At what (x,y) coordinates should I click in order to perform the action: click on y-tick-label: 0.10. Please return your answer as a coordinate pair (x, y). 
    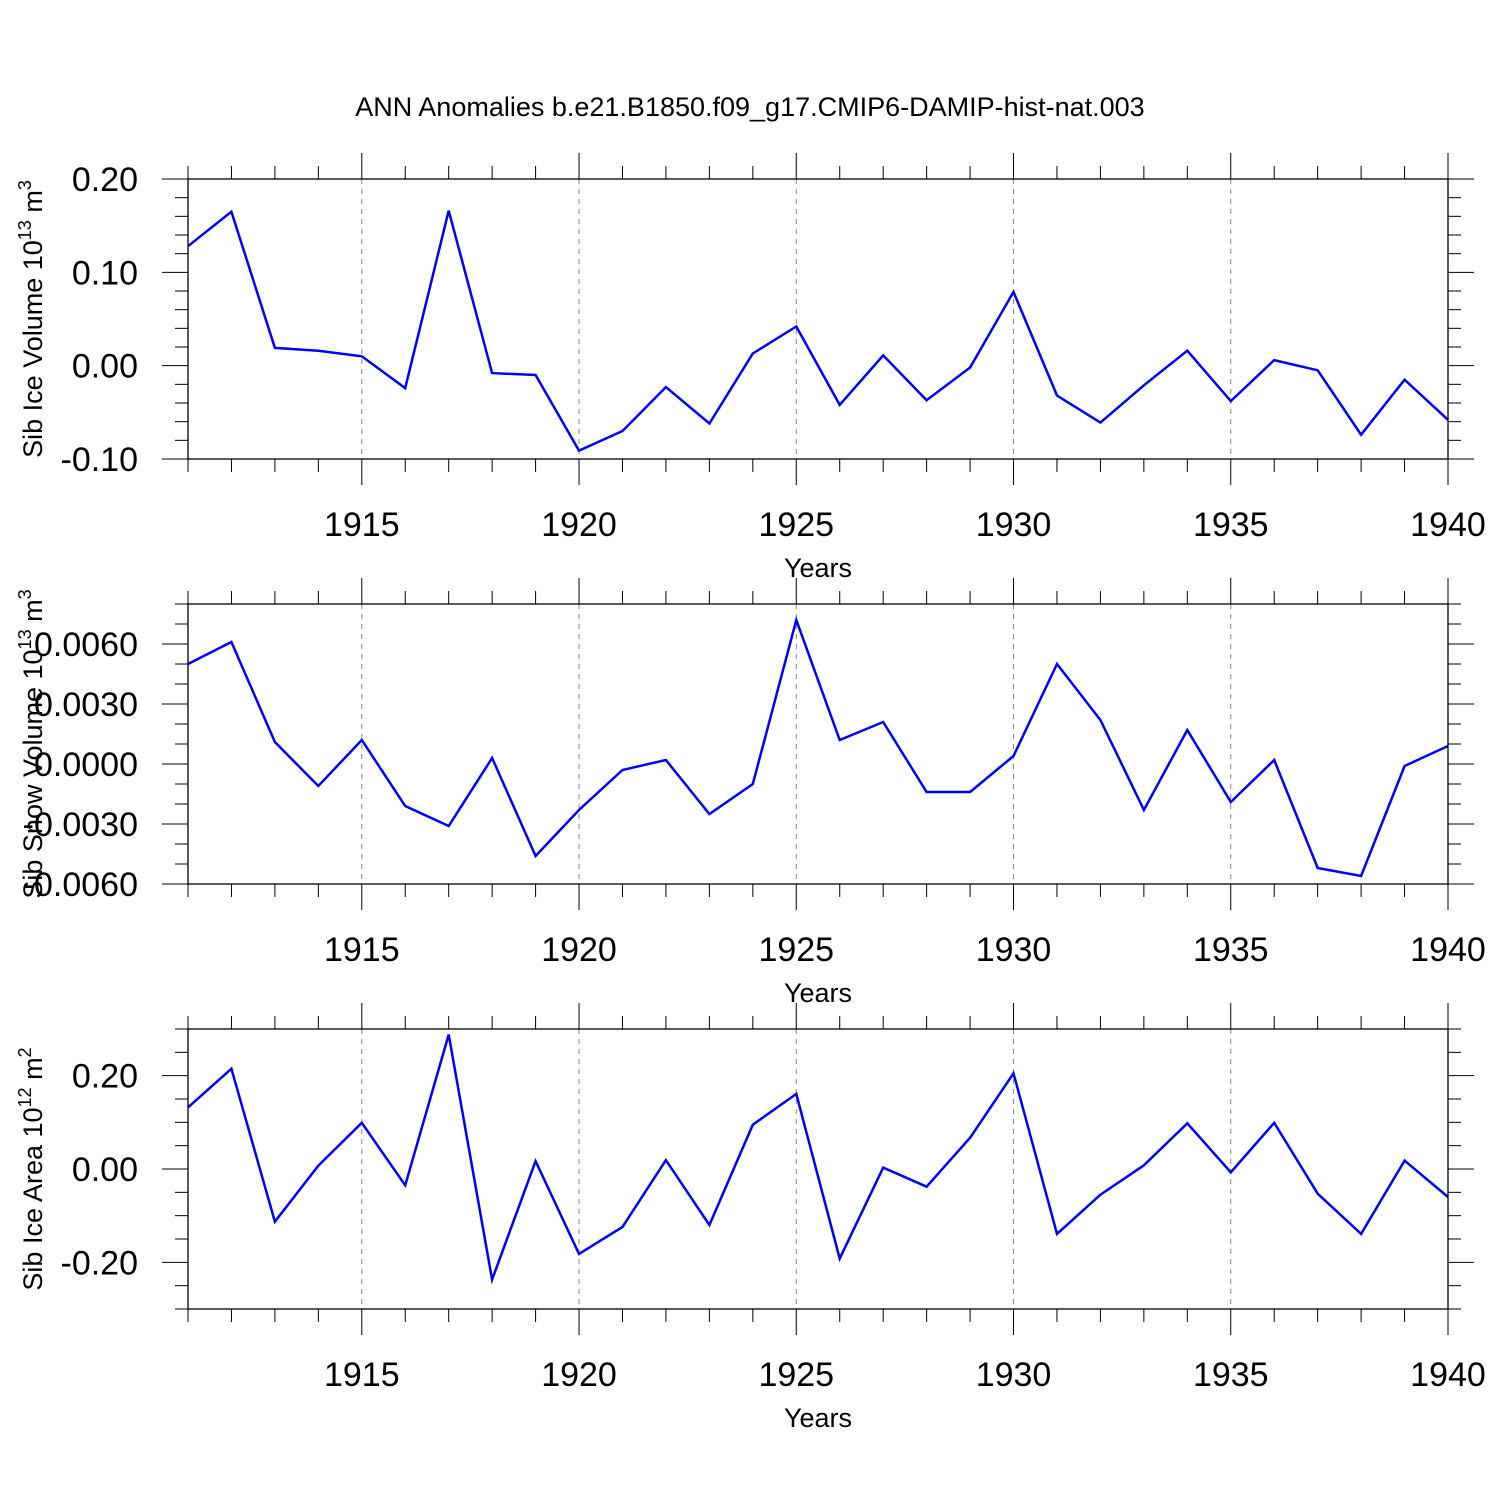
    Looking at the image, I should click on (105, 273).